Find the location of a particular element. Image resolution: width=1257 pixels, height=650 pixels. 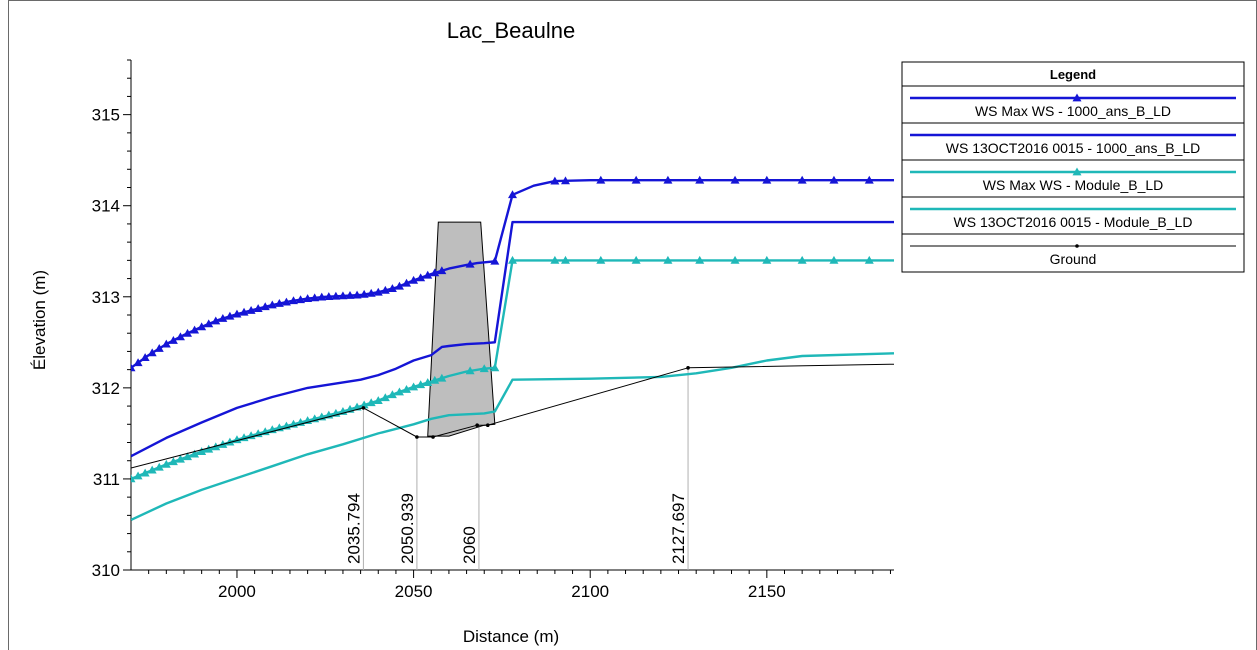

x-tick-label: 2000 is located at coordinates (237, 591).